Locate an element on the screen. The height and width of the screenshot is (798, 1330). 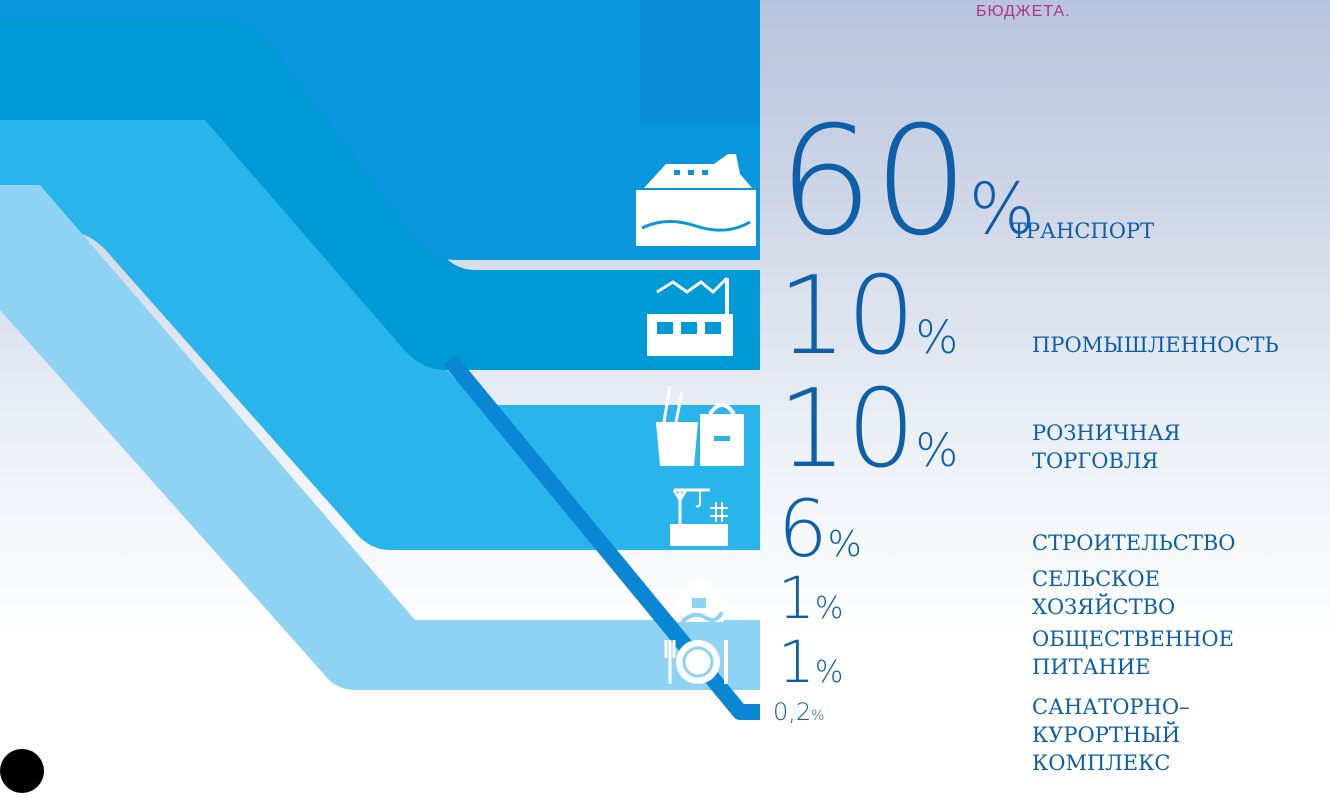
farm-house-icon is located at coordinates (700, 600).